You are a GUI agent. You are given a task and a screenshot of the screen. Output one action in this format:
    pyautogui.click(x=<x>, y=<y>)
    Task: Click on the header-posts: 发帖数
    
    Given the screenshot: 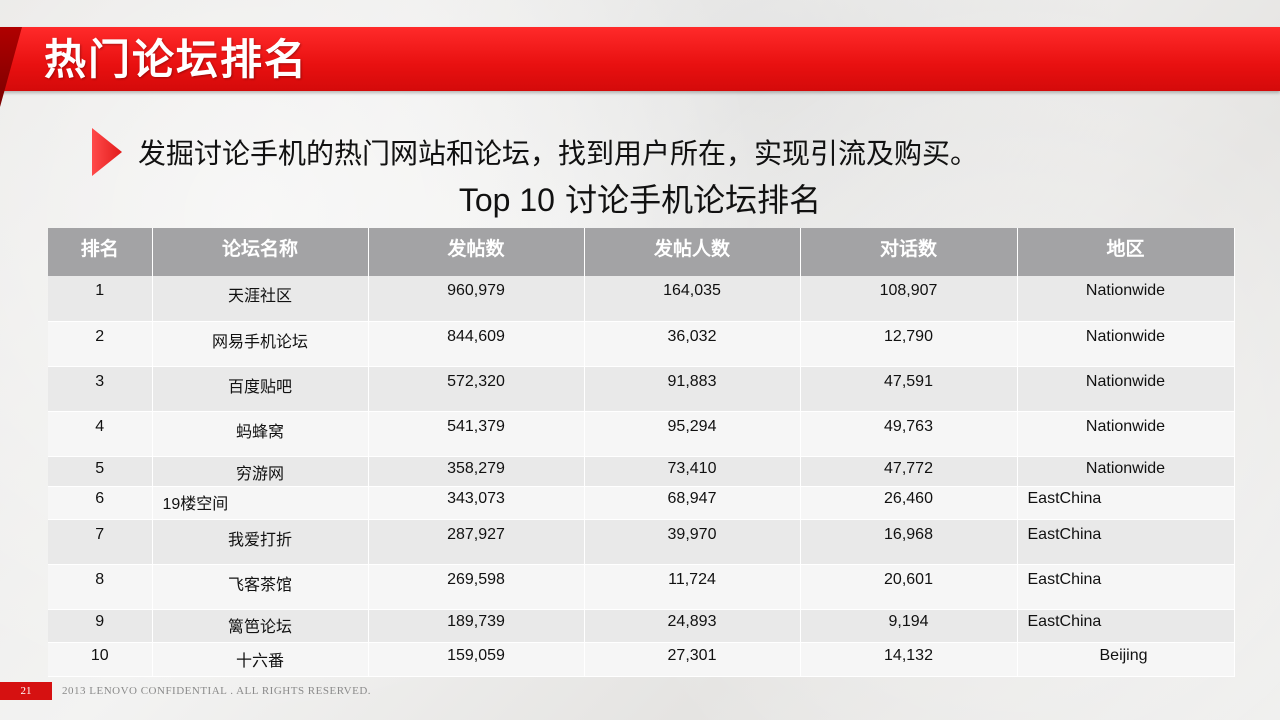 What is the action you would take?
    pyautogui.click(x=476, y=252)
    